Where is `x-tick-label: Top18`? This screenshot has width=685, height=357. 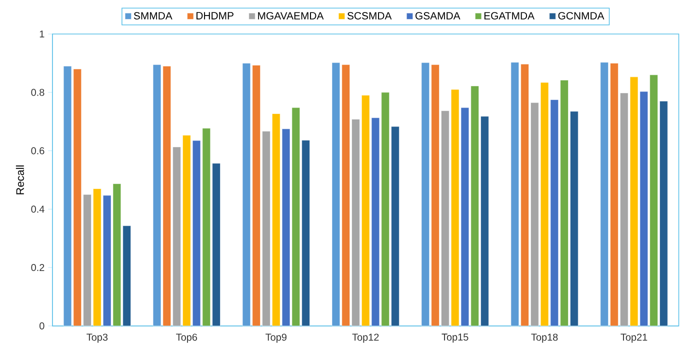
x-tick-label: Top18 is located at coordinates (544, 338).